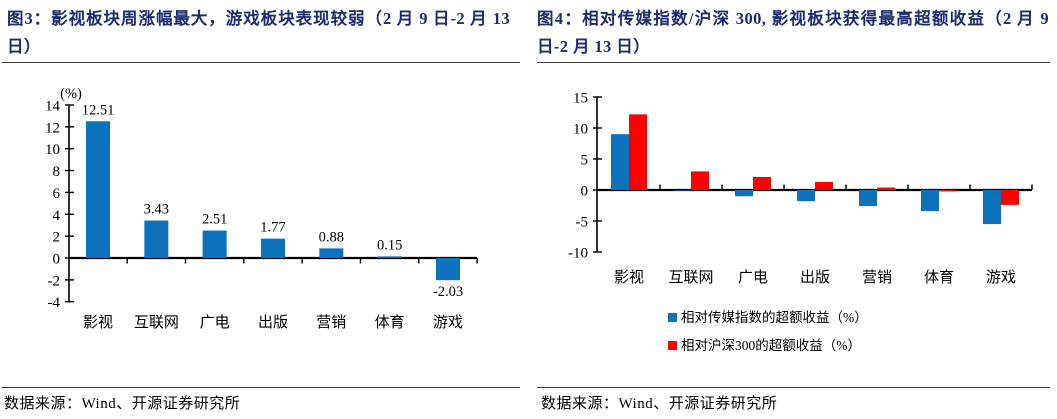  I want to click on y-axis-unit-label: (%), so click(71, 94).